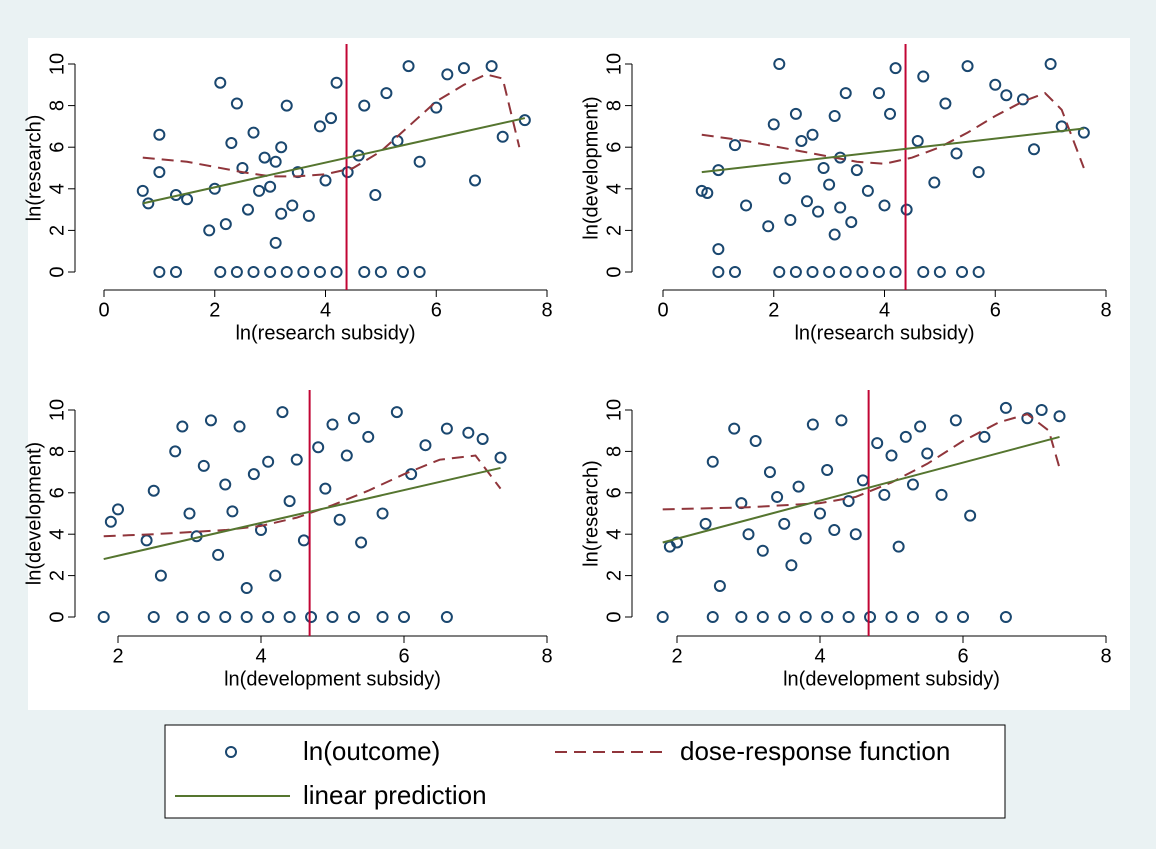  Describe the element at coordinates (861, 489) in the screenshot. I see `linear-prediction-line` at that location.